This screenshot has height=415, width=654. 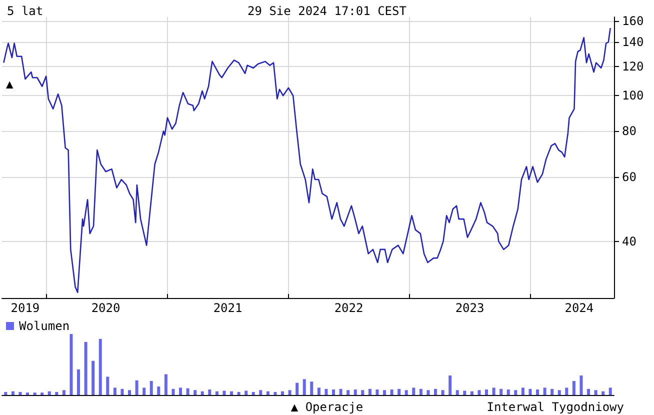 I want to click on y-tick-label: 80, so click(x=629, y=131).